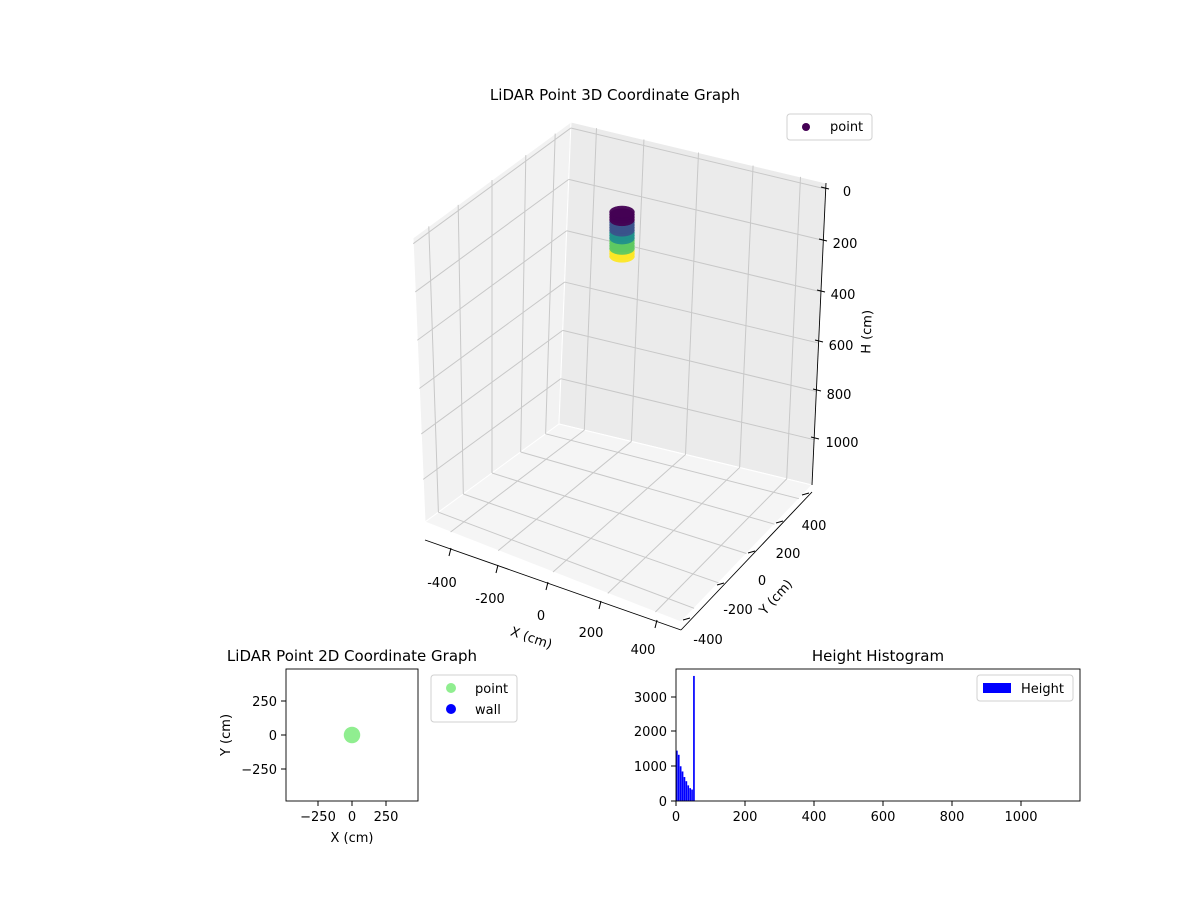 Image resolution: width=1200 pixels, height=900 pixels. Describe the element at coordinates (491, 689) in the screenshot. I see `legend-label-point: point` at that location.